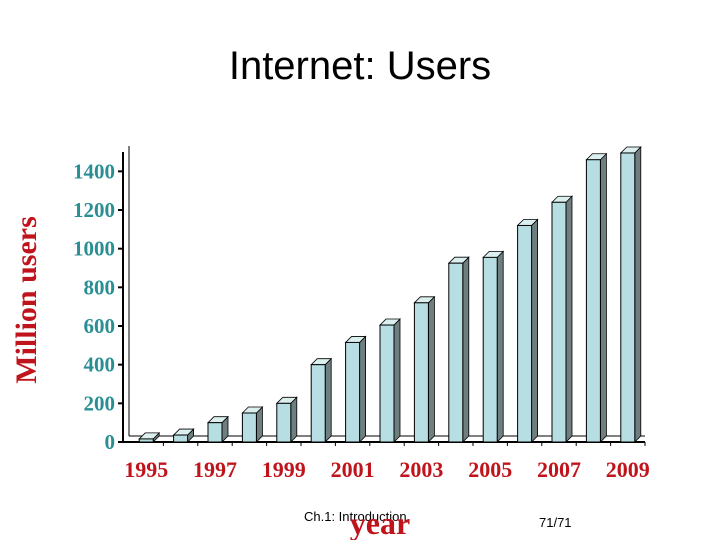 The height and width of the screenshot is (540, 720). I want to click on bar-2003, so click(424, 369).